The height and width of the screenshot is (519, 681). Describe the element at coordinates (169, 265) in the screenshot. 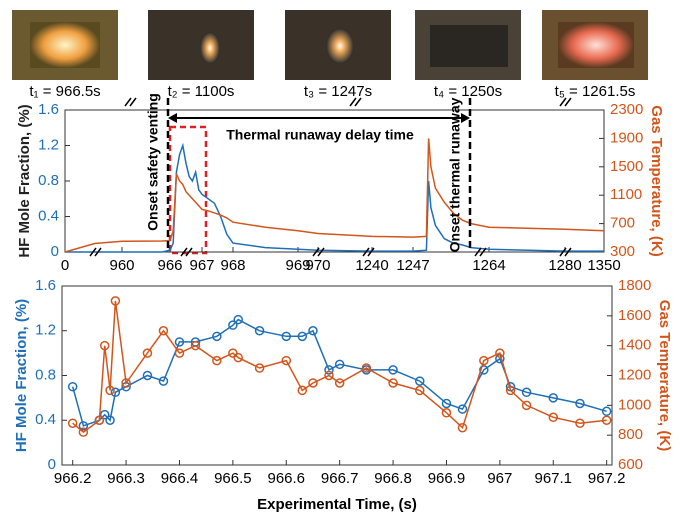

I see `x-tick-label: 966` at that location.